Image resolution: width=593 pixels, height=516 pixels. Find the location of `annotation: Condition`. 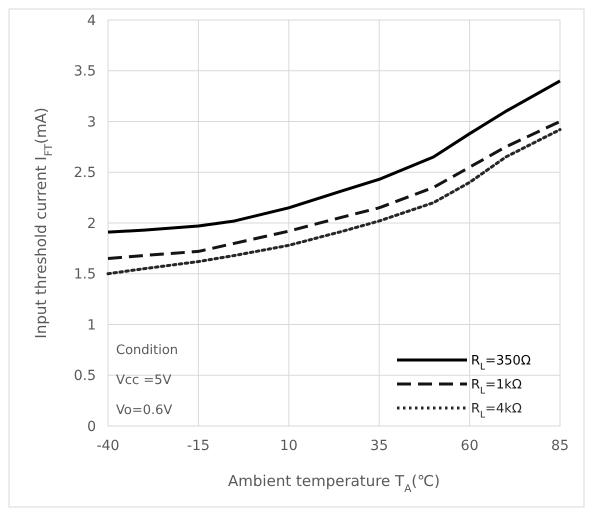

annotation: Condition is located at coordinates (147, 350).